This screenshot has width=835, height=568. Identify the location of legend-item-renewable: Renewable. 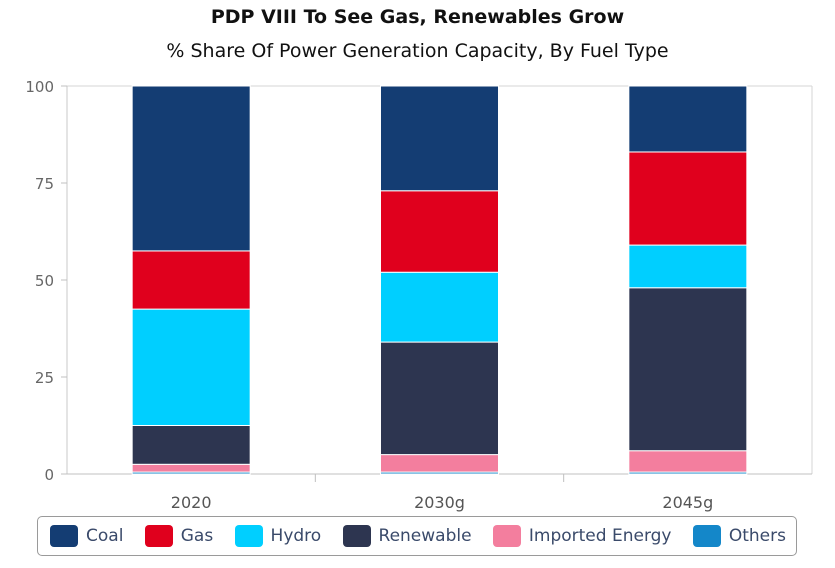
(407, 536).